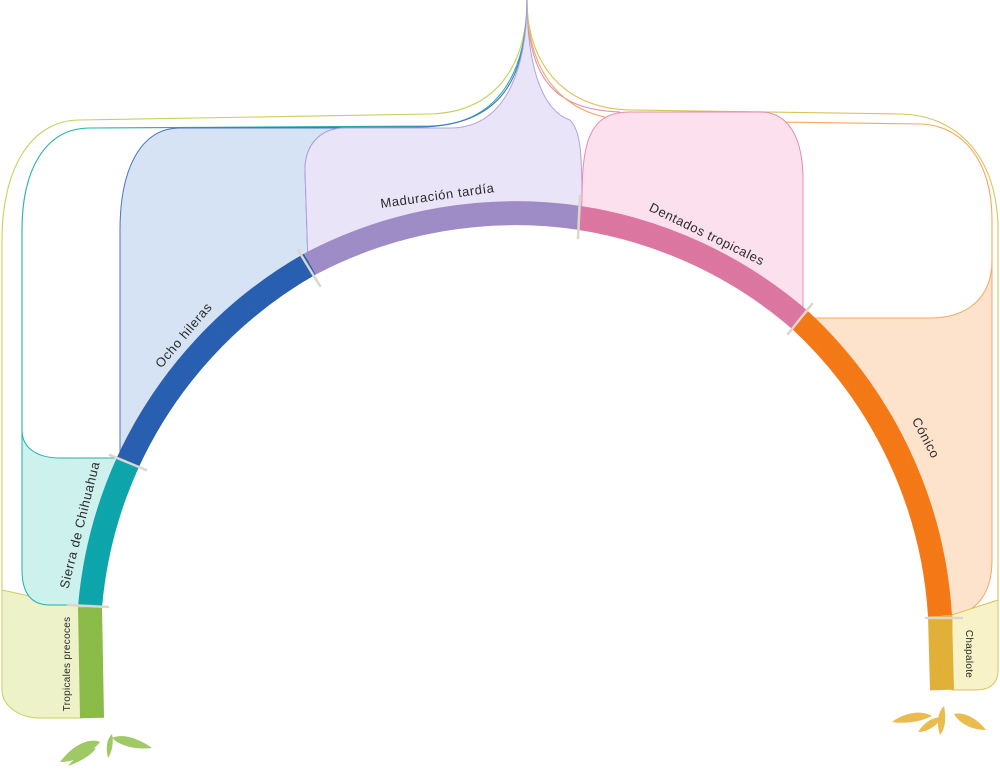 This screenshot has height=776, width=1000. Describe the element at coordinates (871, 464) in the screenshot. I see `band-conico` at that location.